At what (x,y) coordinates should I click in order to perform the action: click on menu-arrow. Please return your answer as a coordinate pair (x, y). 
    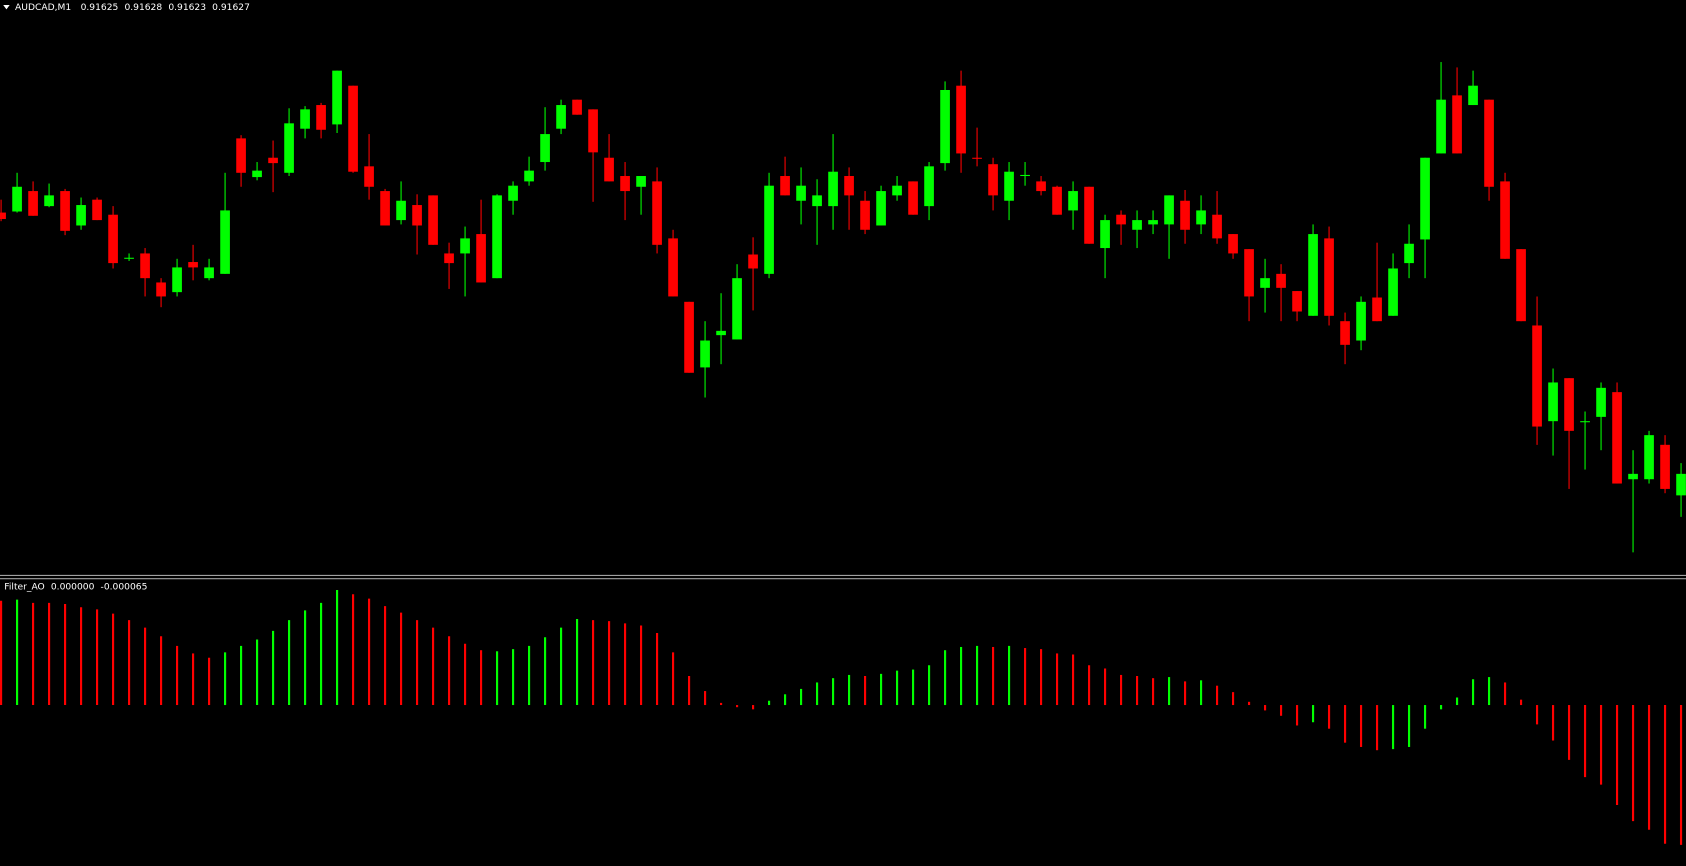
    Looking at the image, I should click on (6, 7).